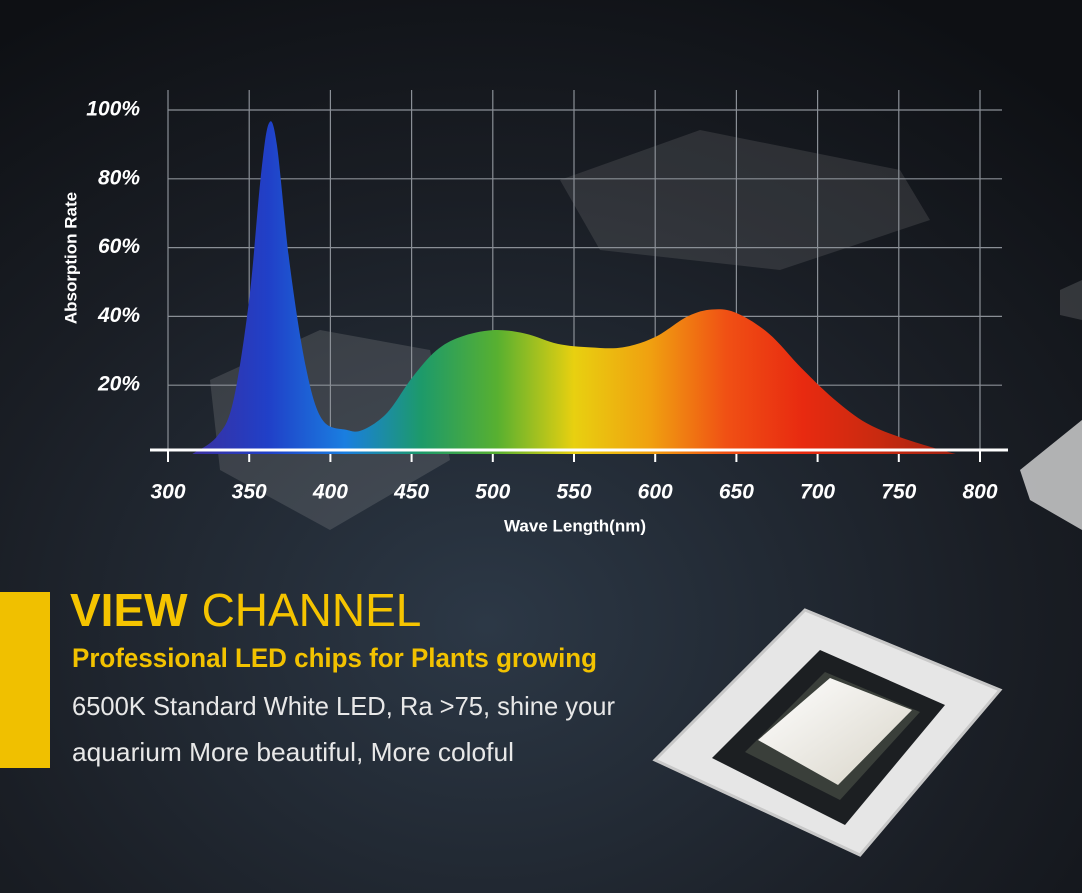  Describe the element at coordinates (736, 492) in the screenshot. I see `x-tick-label: 650` at that location.